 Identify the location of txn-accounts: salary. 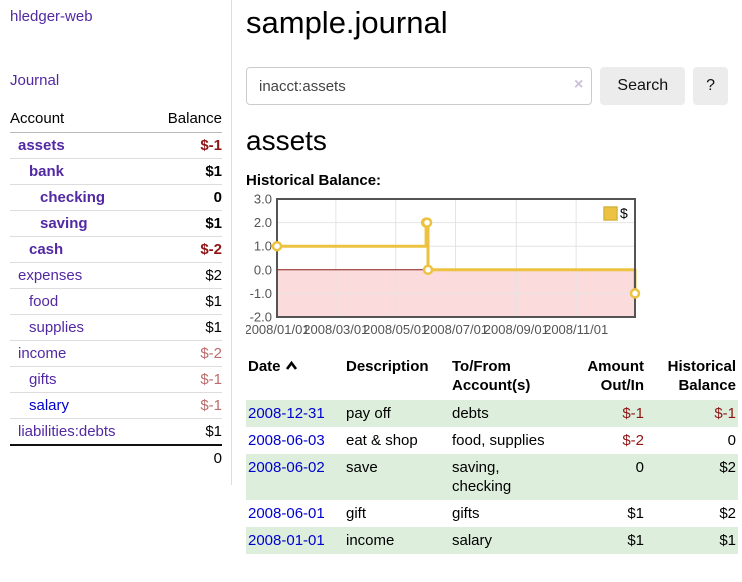
(472, 540).